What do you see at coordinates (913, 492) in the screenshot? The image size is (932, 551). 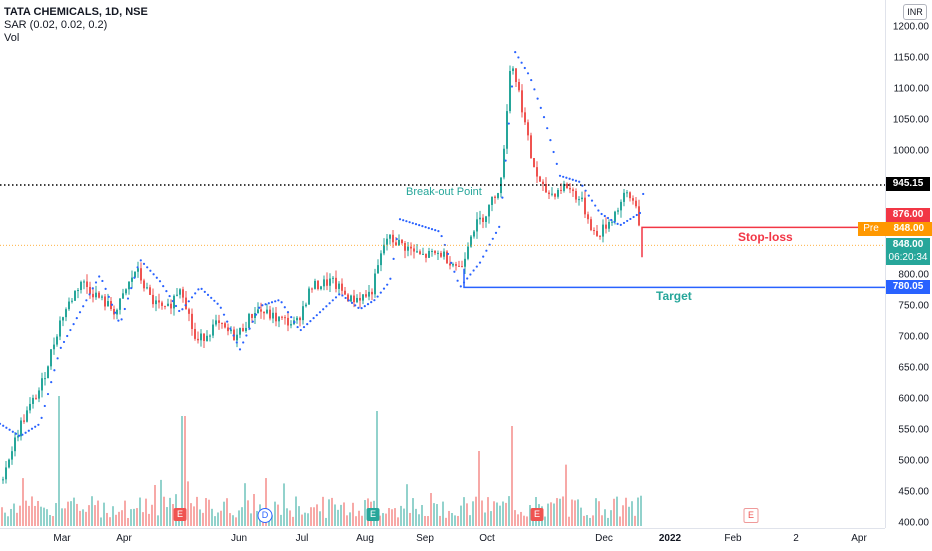 I see `price-tick: 450.00` at bounding box center [913, 492].